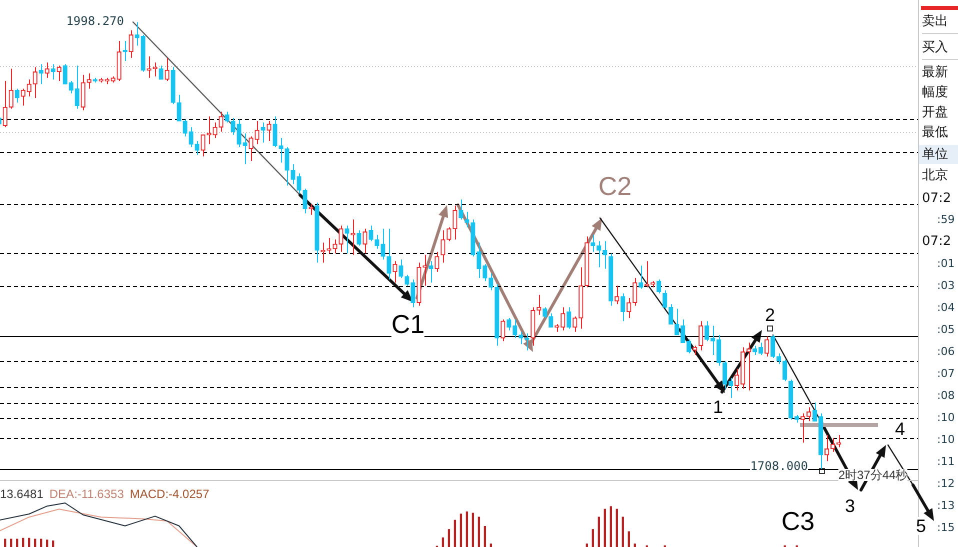 This screenshot has height=547, width=958. Describe the element at coordinates (921, 526) in the screenshot. I see `text: 5` at that location.